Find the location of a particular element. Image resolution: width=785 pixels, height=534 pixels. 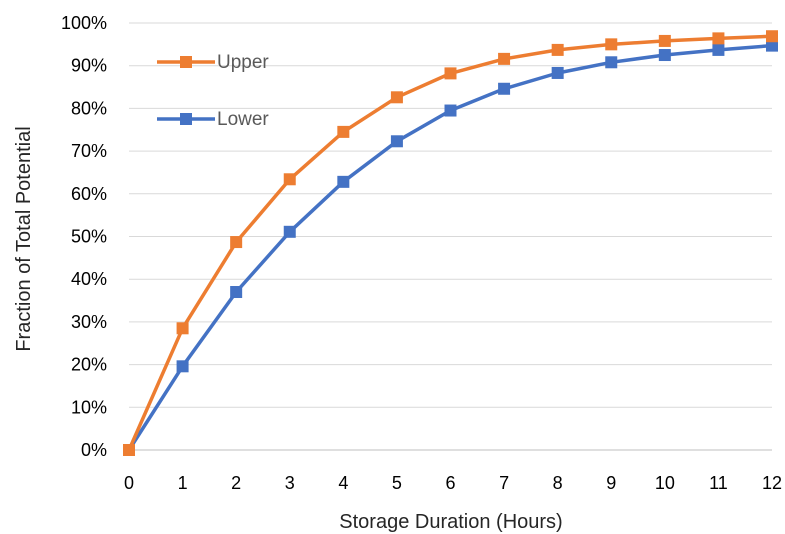

x-tick-label: 1 is located at coordinates (183, 483).